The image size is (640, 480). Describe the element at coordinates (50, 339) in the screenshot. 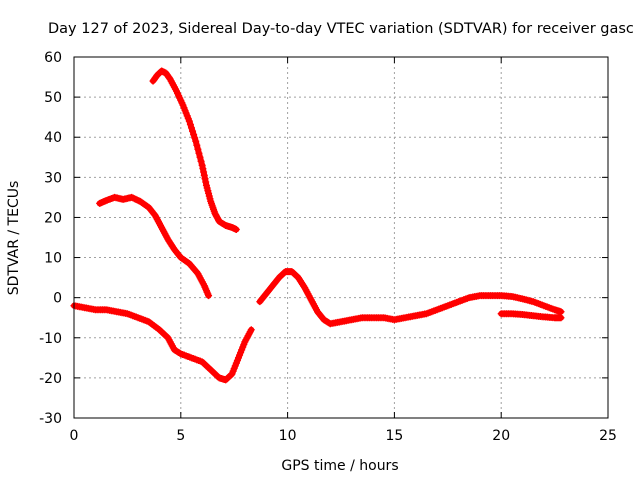

I see `y-tick-label: -10` at that location.